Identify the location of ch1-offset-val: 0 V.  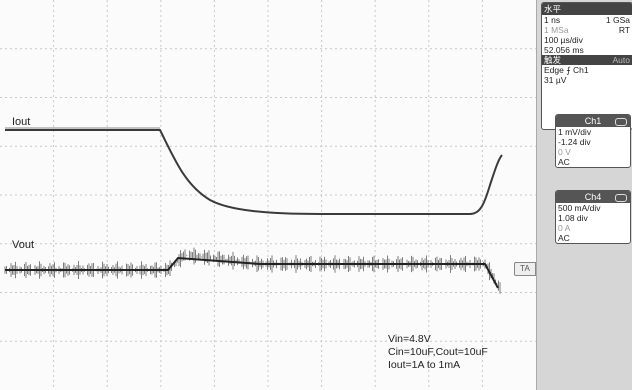
(564, 152).